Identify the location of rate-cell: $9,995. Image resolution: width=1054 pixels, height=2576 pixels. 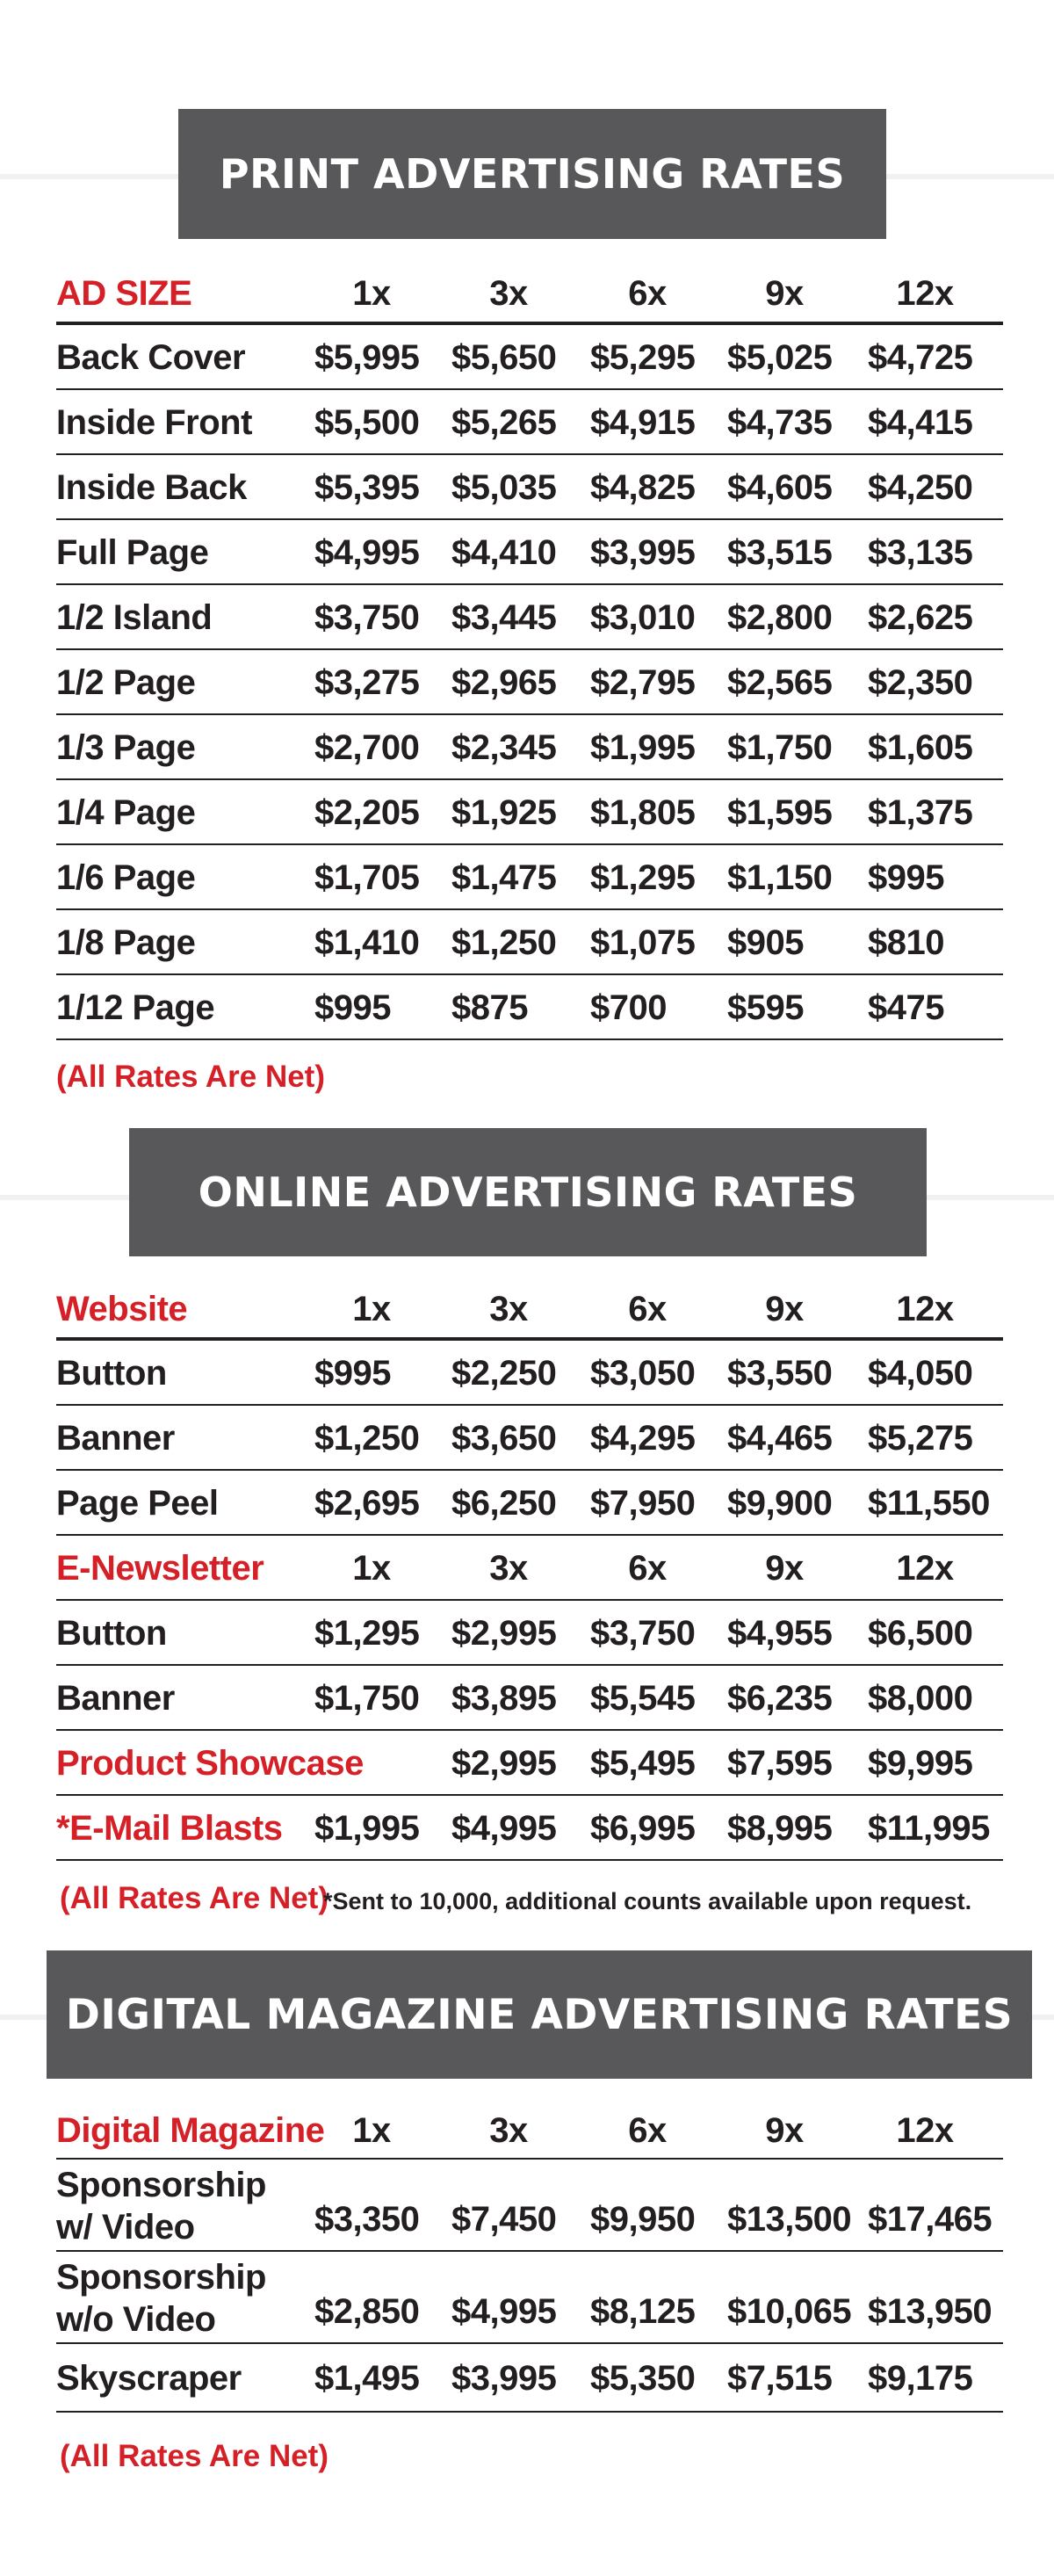
(920, 1763).